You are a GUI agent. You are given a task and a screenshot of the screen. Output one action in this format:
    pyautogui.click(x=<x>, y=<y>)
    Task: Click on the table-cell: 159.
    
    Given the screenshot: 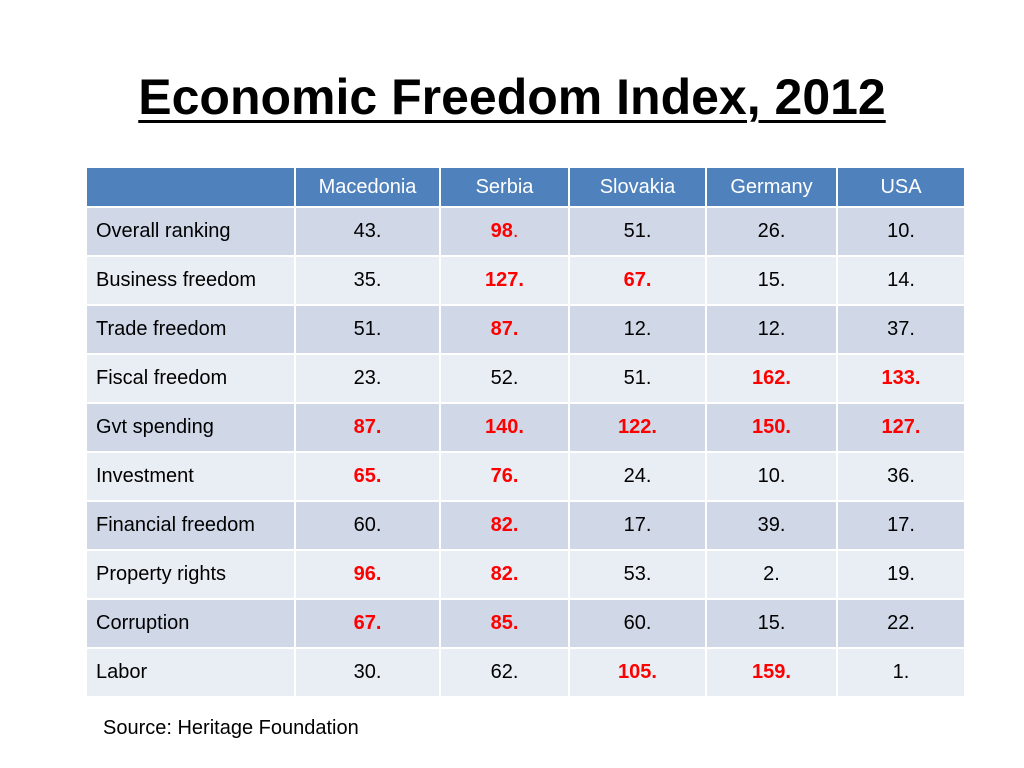 What is the action you would take?
    pyautogui.click(x=771, y=672)
    